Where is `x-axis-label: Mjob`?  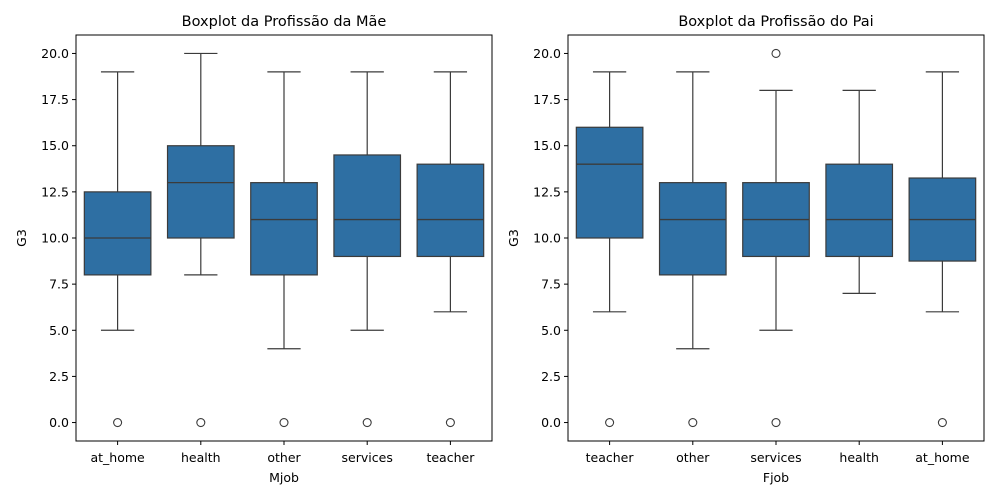
x-axis-label: Mjob is located at coordinates (284, 477).